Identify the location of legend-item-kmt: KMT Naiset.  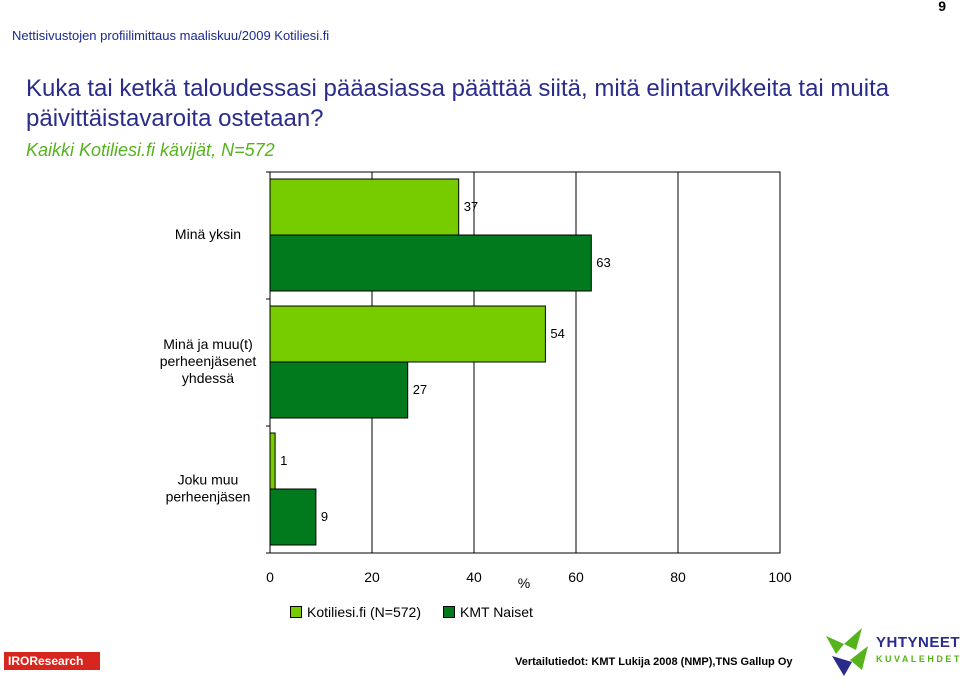
(488, 612).